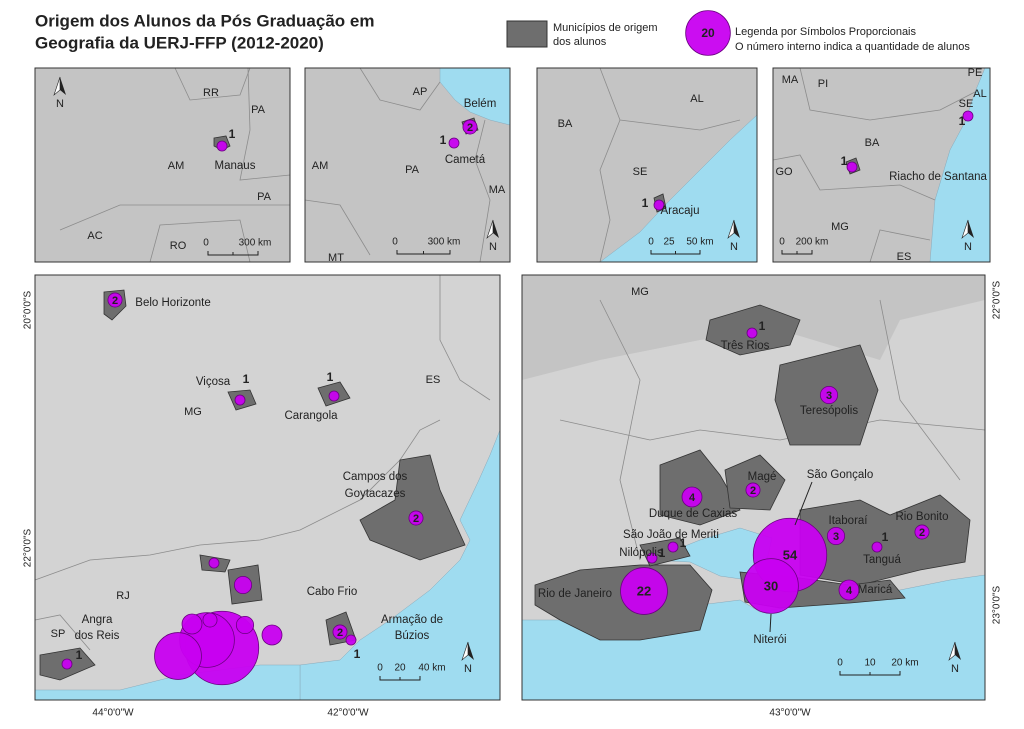  Describe the element at coordinates (94, 236) in the screenshot. I see `region-label: AC` at that location.